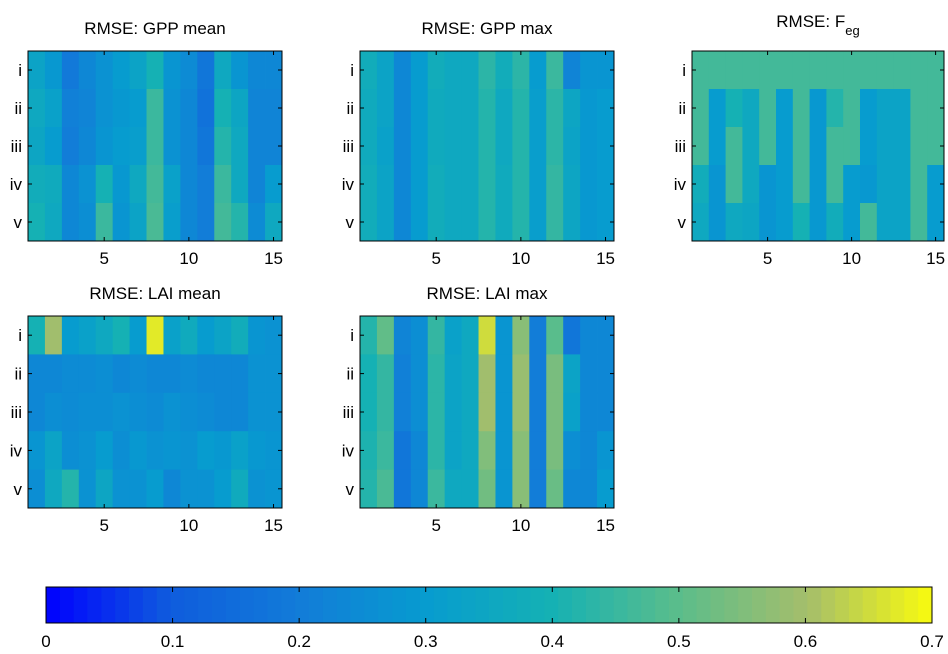 This screenshot has height=654, width=948. What do you see at coordinates (817, 25) in the screenshot?
I see `chart-title: RMSE: Feg` at bounding box center [817, 25].